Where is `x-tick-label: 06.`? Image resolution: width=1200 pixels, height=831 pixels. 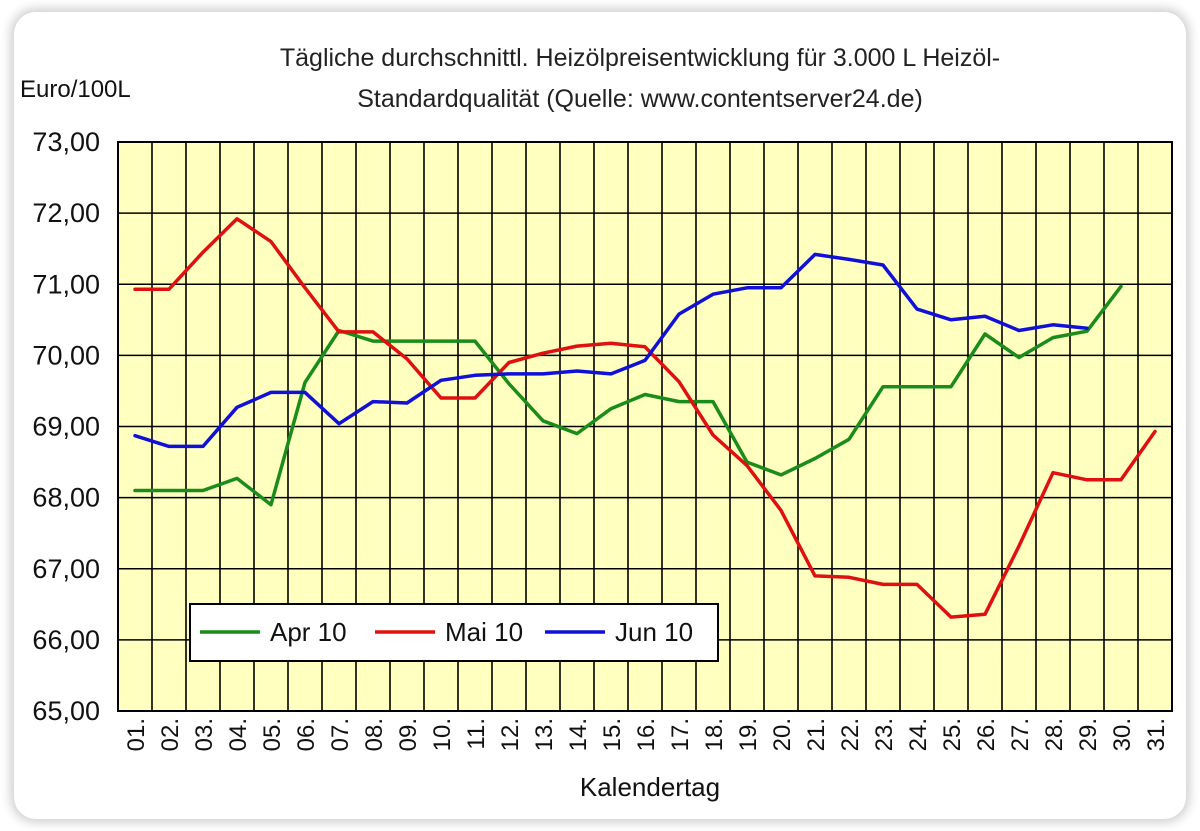 x-tick-label: 06. is located at coordinates (306, 734).